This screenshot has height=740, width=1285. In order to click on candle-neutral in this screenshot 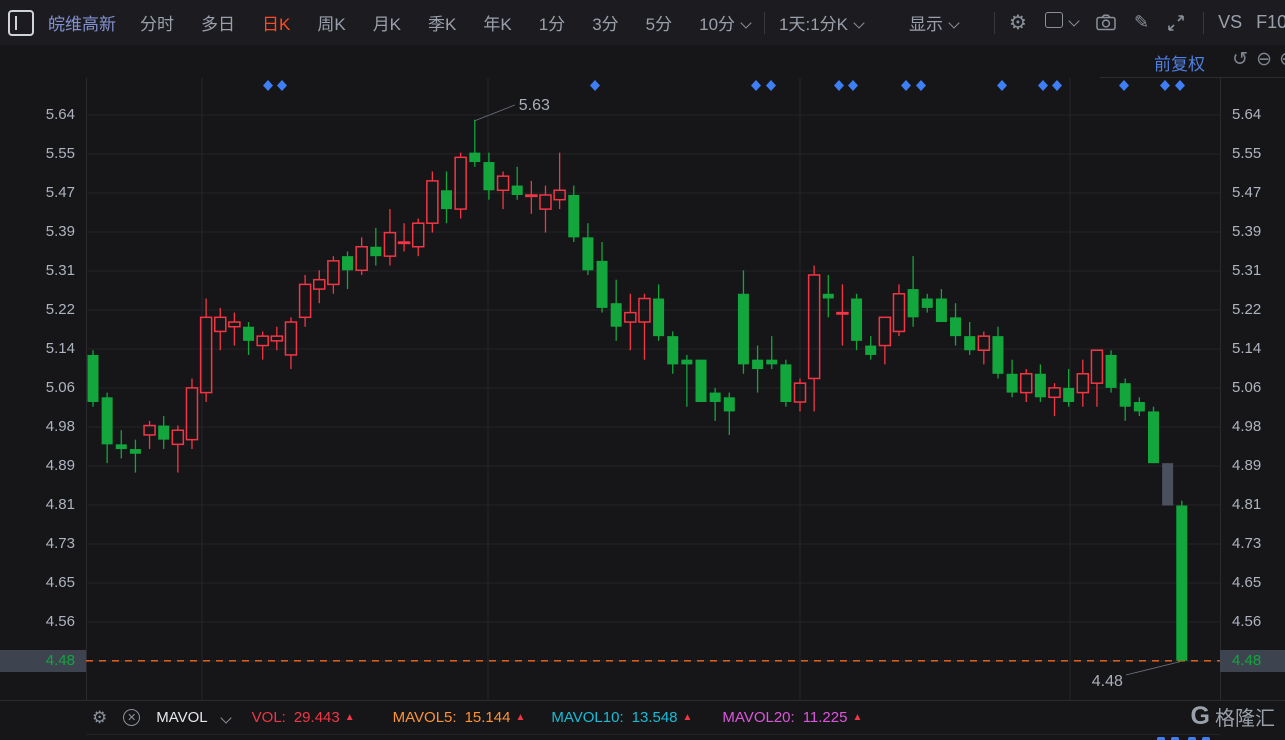, I will do `click(1168, 484)`.